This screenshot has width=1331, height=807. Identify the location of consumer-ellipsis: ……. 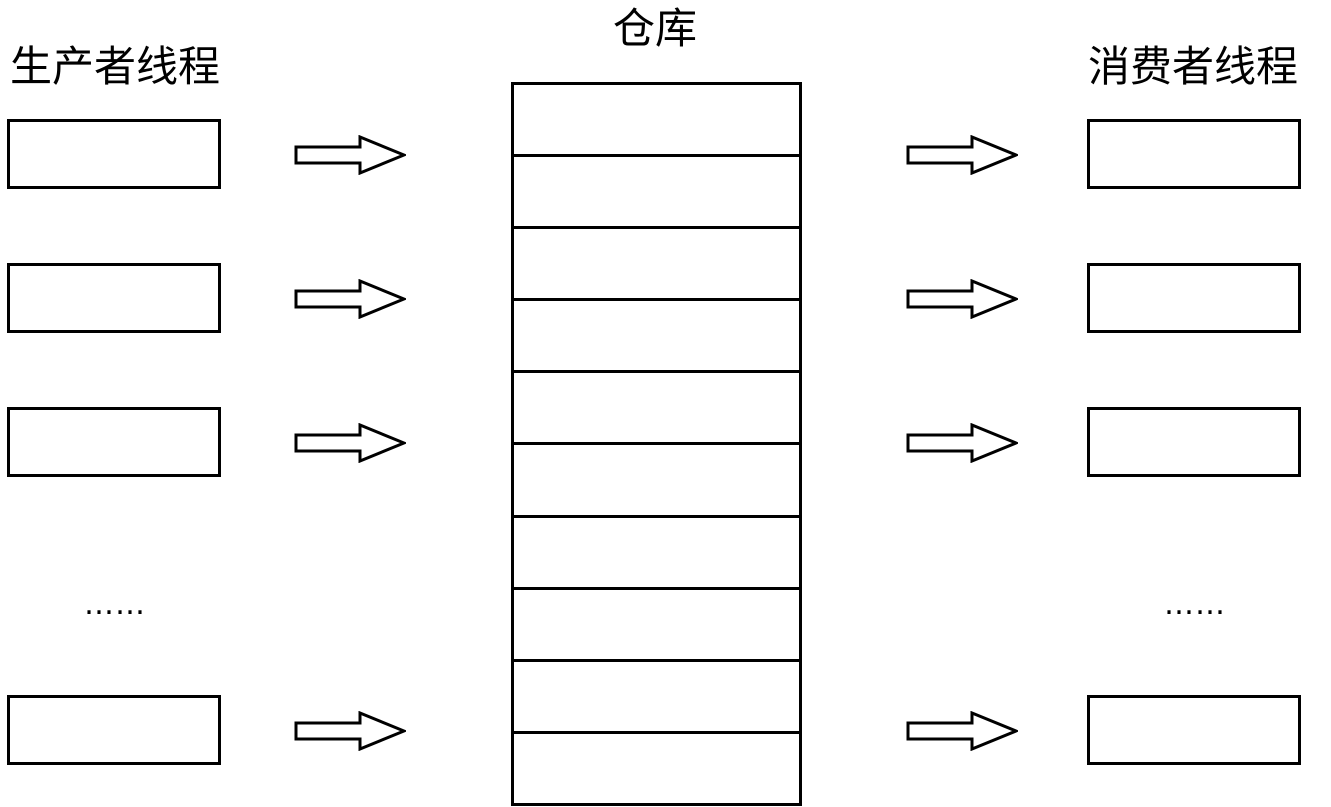
(1195, 604).